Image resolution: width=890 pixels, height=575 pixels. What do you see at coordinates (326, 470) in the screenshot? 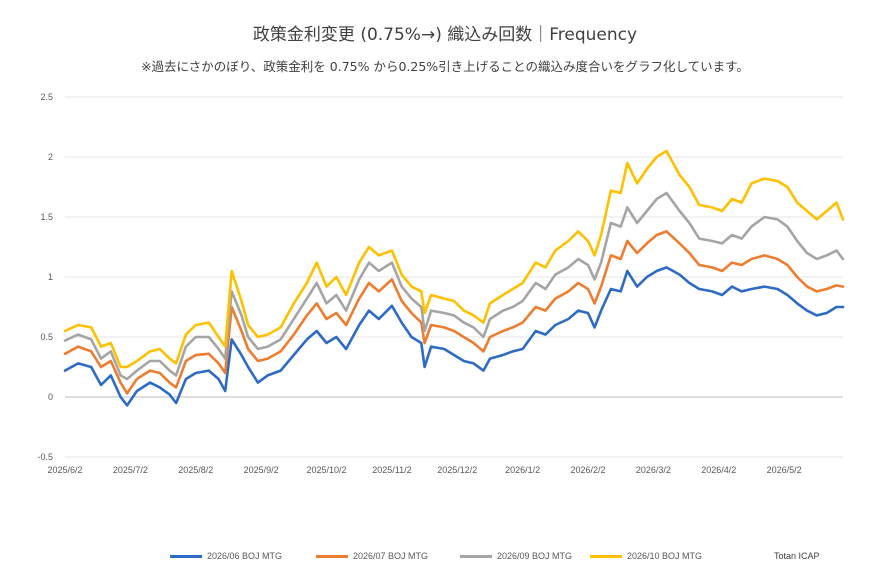
I see `x-tick-label: 2025/10/2` at bounding box center [326, 470].